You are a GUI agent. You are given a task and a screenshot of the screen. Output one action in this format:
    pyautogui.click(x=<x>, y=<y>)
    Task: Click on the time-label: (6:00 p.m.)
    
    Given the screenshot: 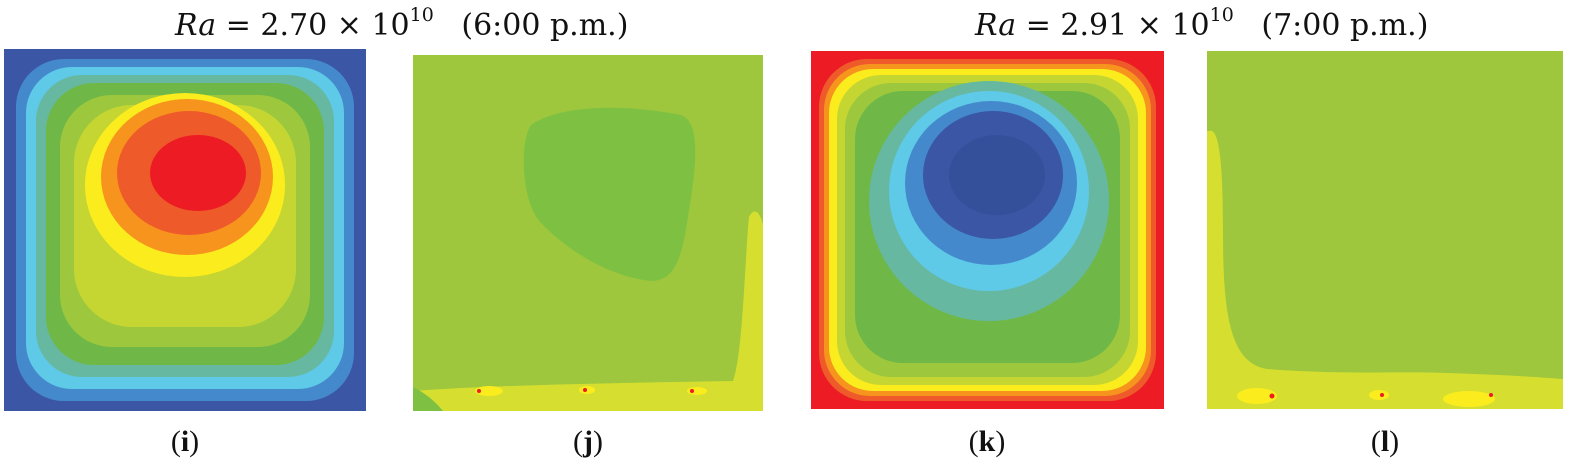 What is the action you would take?
    pyautogui.click(x=545, y=25)
    